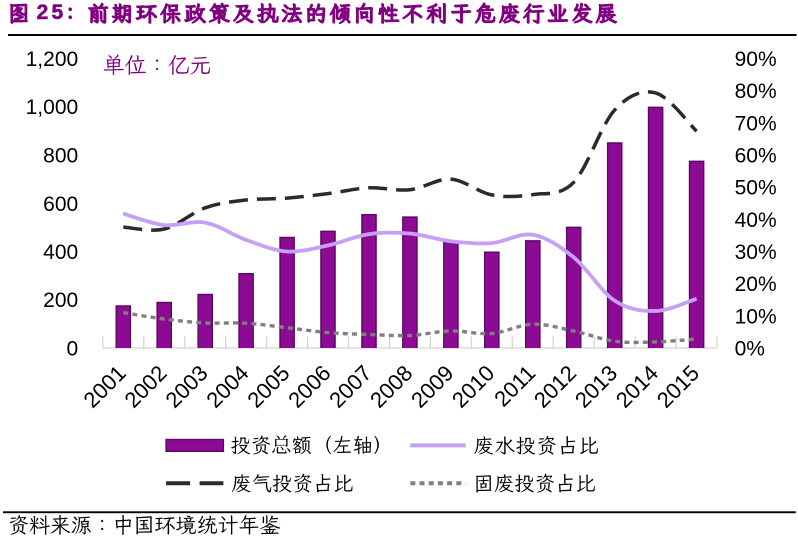 Image resolution: width=798 pixels, height=543 pixels. I want to click on svg-text: 70%, so click(756, 123).